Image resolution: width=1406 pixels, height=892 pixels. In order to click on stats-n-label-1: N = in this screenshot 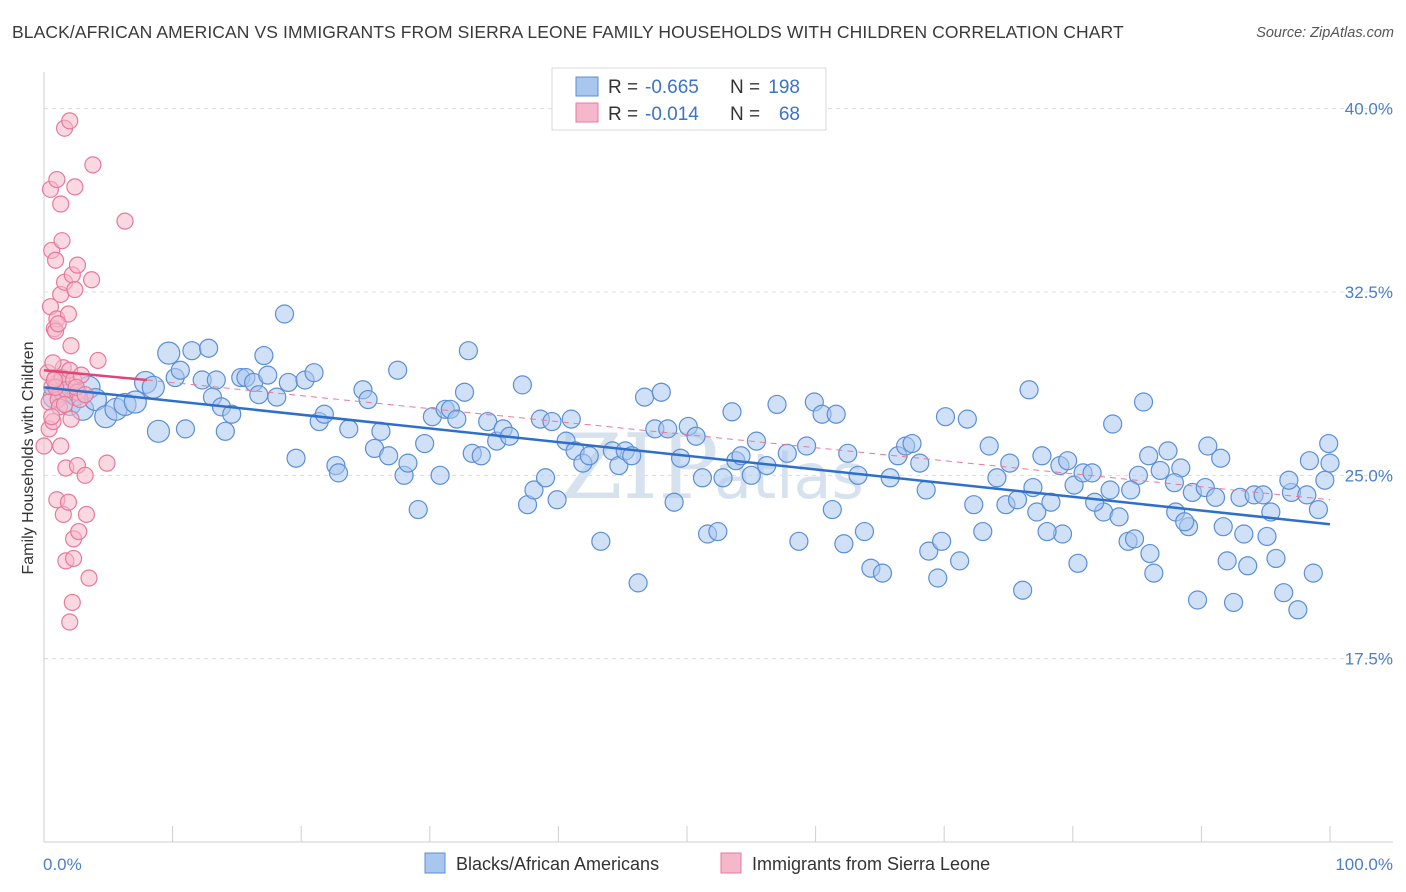, I will do `click(745, 87)`.